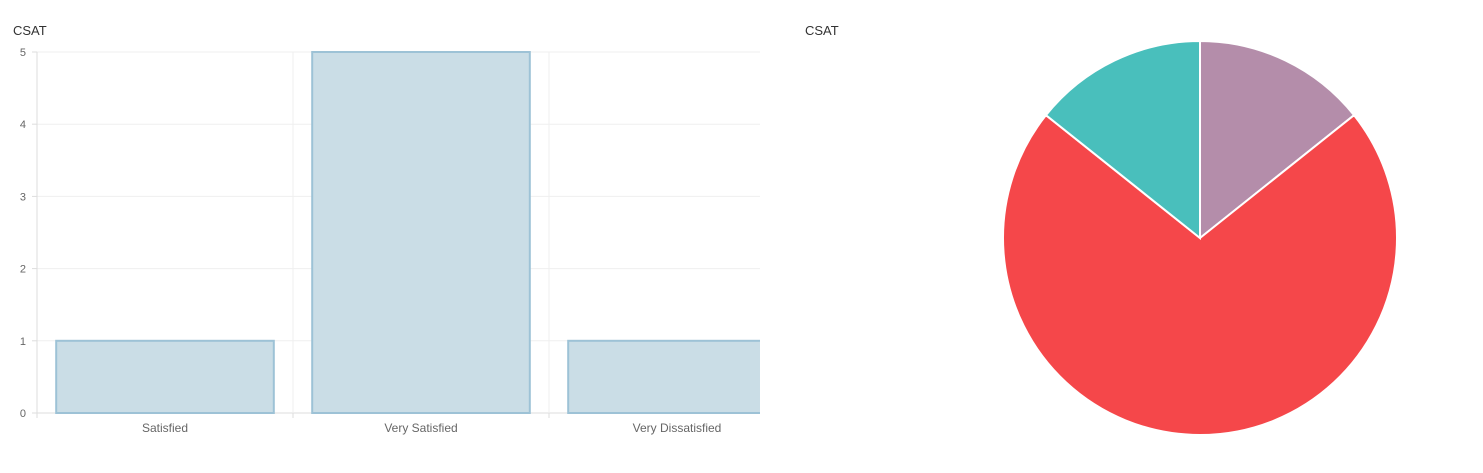 This screenshot has height=473, width=1483. I want to click on bar-satisfied, so click(165, 376).